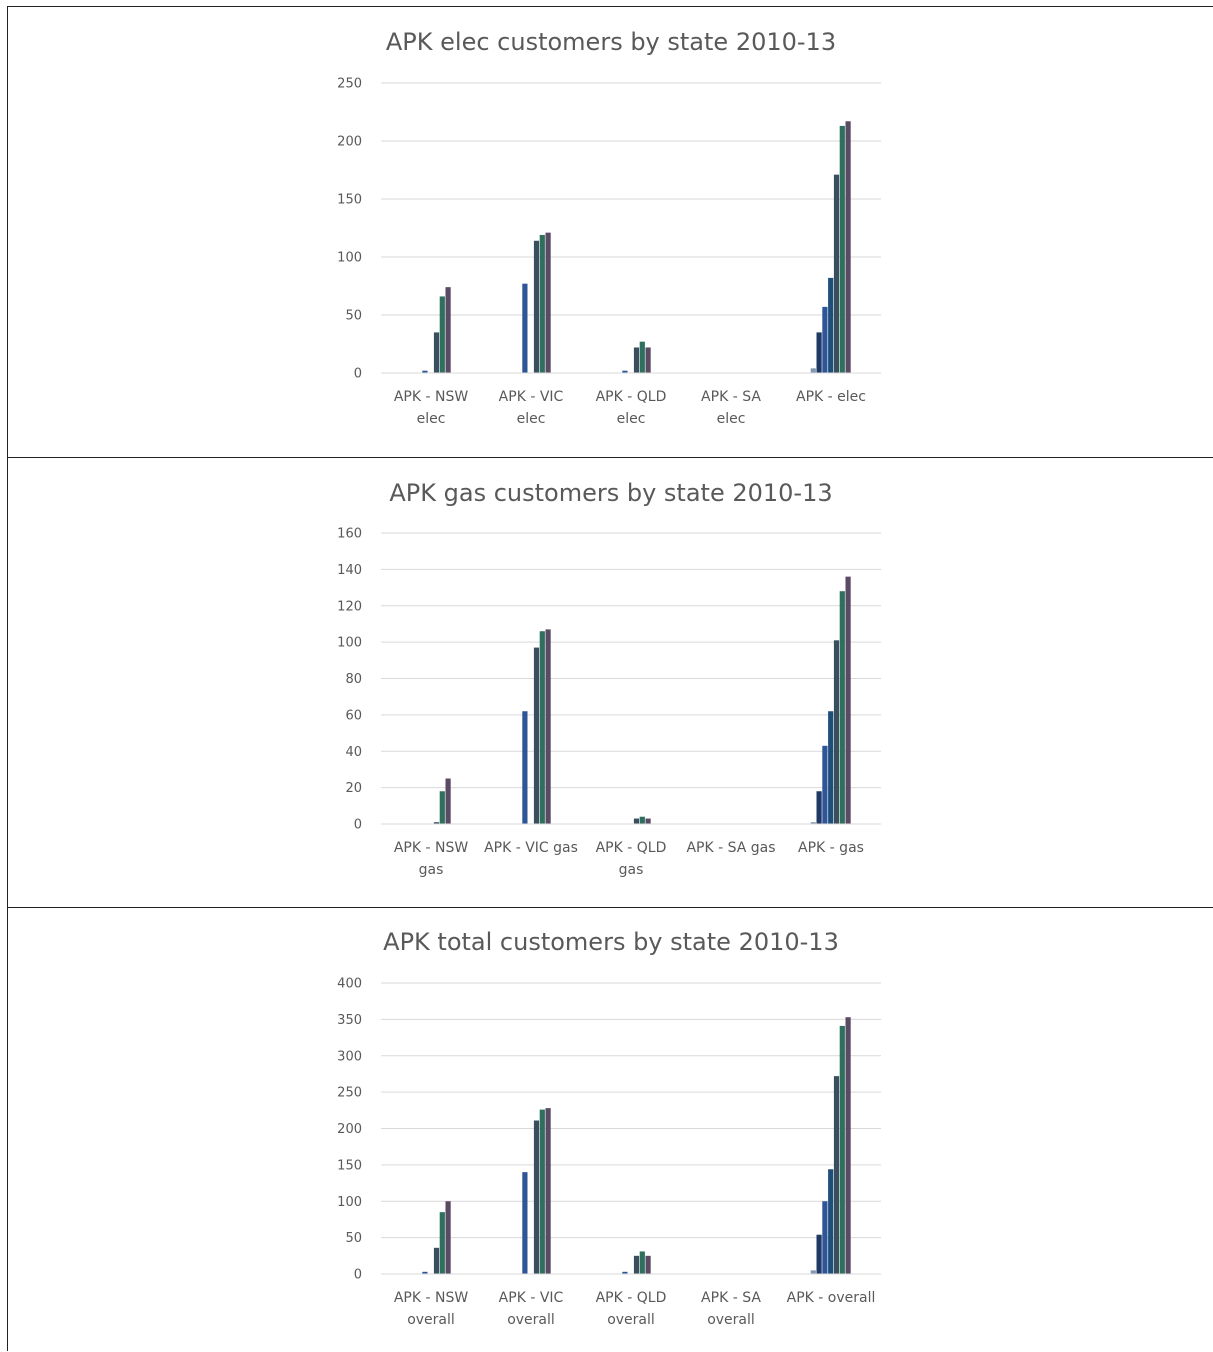 The height and width of the screenshot is (1352, 1213). I want to click on total-y-tick-label: 150, so click(349, 1165).